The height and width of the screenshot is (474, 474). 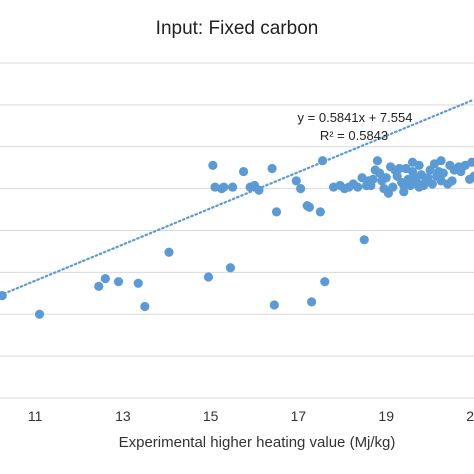 I want to click on trendline-r-squared: R² = 0.5843, so click(x=354, y=135).